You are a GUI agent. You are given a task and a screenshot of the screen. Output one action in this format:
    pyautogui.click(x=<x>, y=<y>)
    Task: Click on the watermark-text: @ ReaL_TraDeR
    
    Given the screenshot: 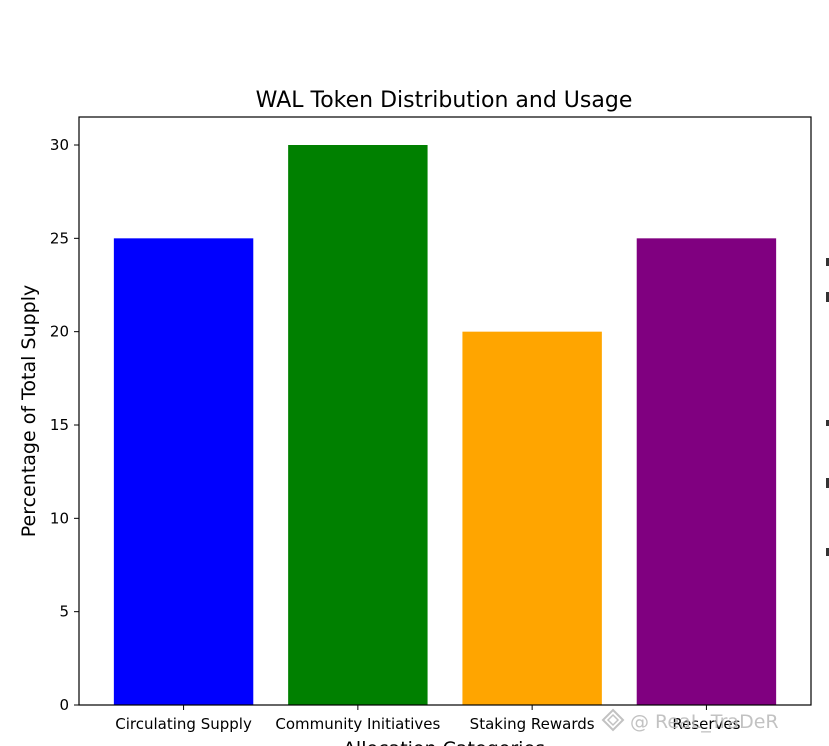 What is the action you would take?
    pyautogui.click(x=704, y=722)
    